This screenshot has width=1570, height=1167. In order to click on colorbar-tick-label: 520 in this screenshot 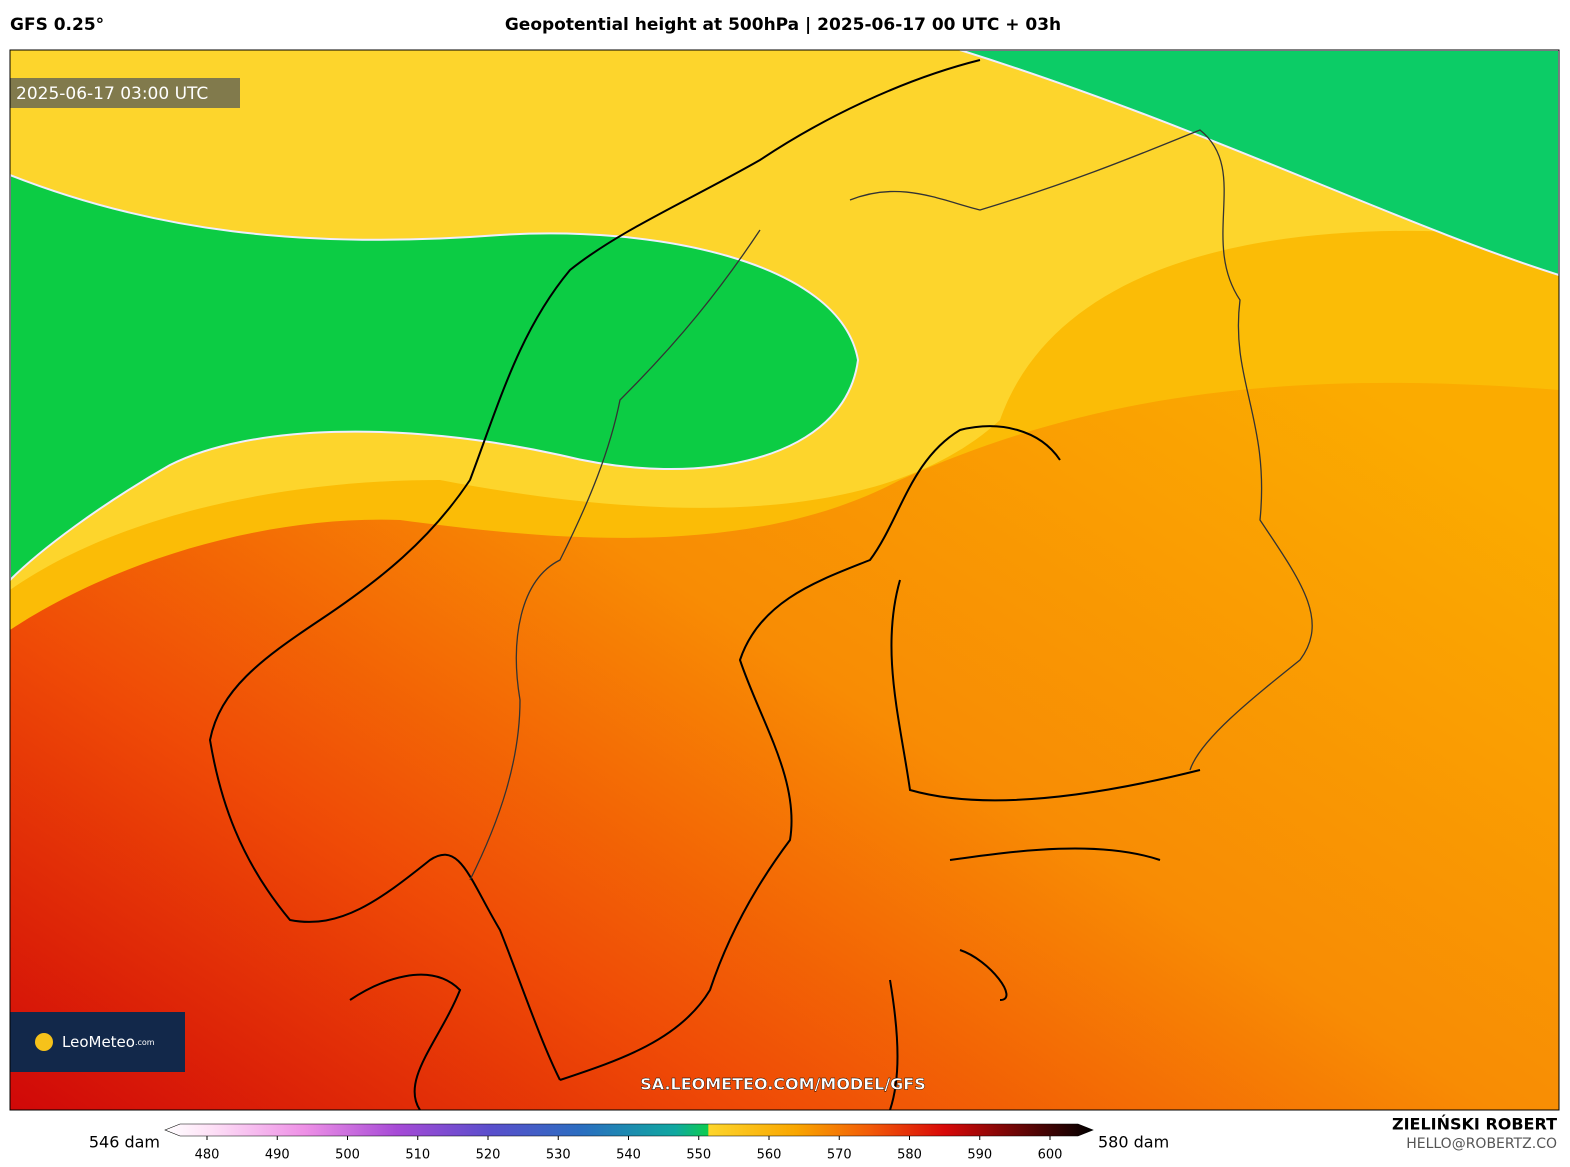, I will do `click(488, 1155)`.